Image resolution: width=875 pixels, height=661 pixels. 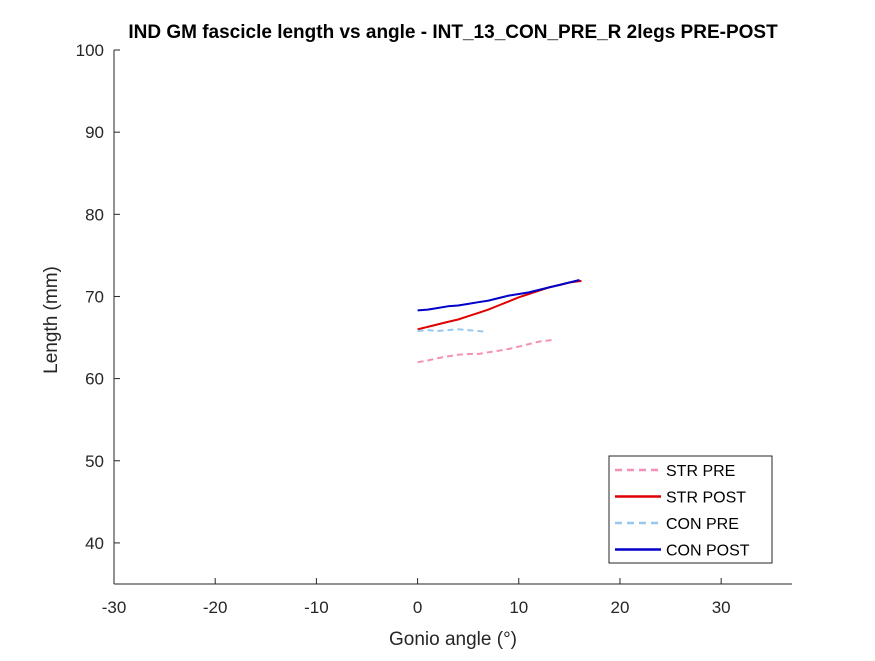 What do you see at coordinates (498, 295) in the screenshot?
I see `series-line-con-post` at bounding box center [498, 295].